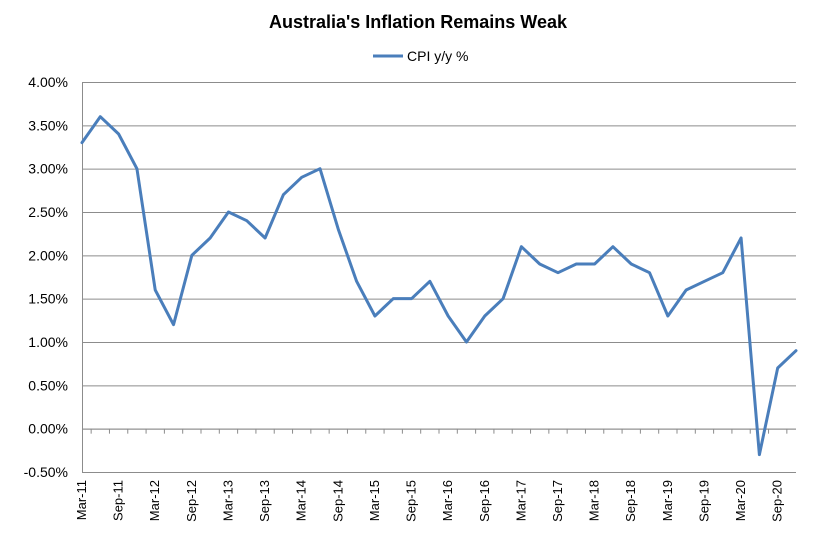 The image size is (824, 541). What do you see at coordinates (48, 255) in the screenshot?
I see `y-tick-label: 2.00%` at bounding box center [48, 255].